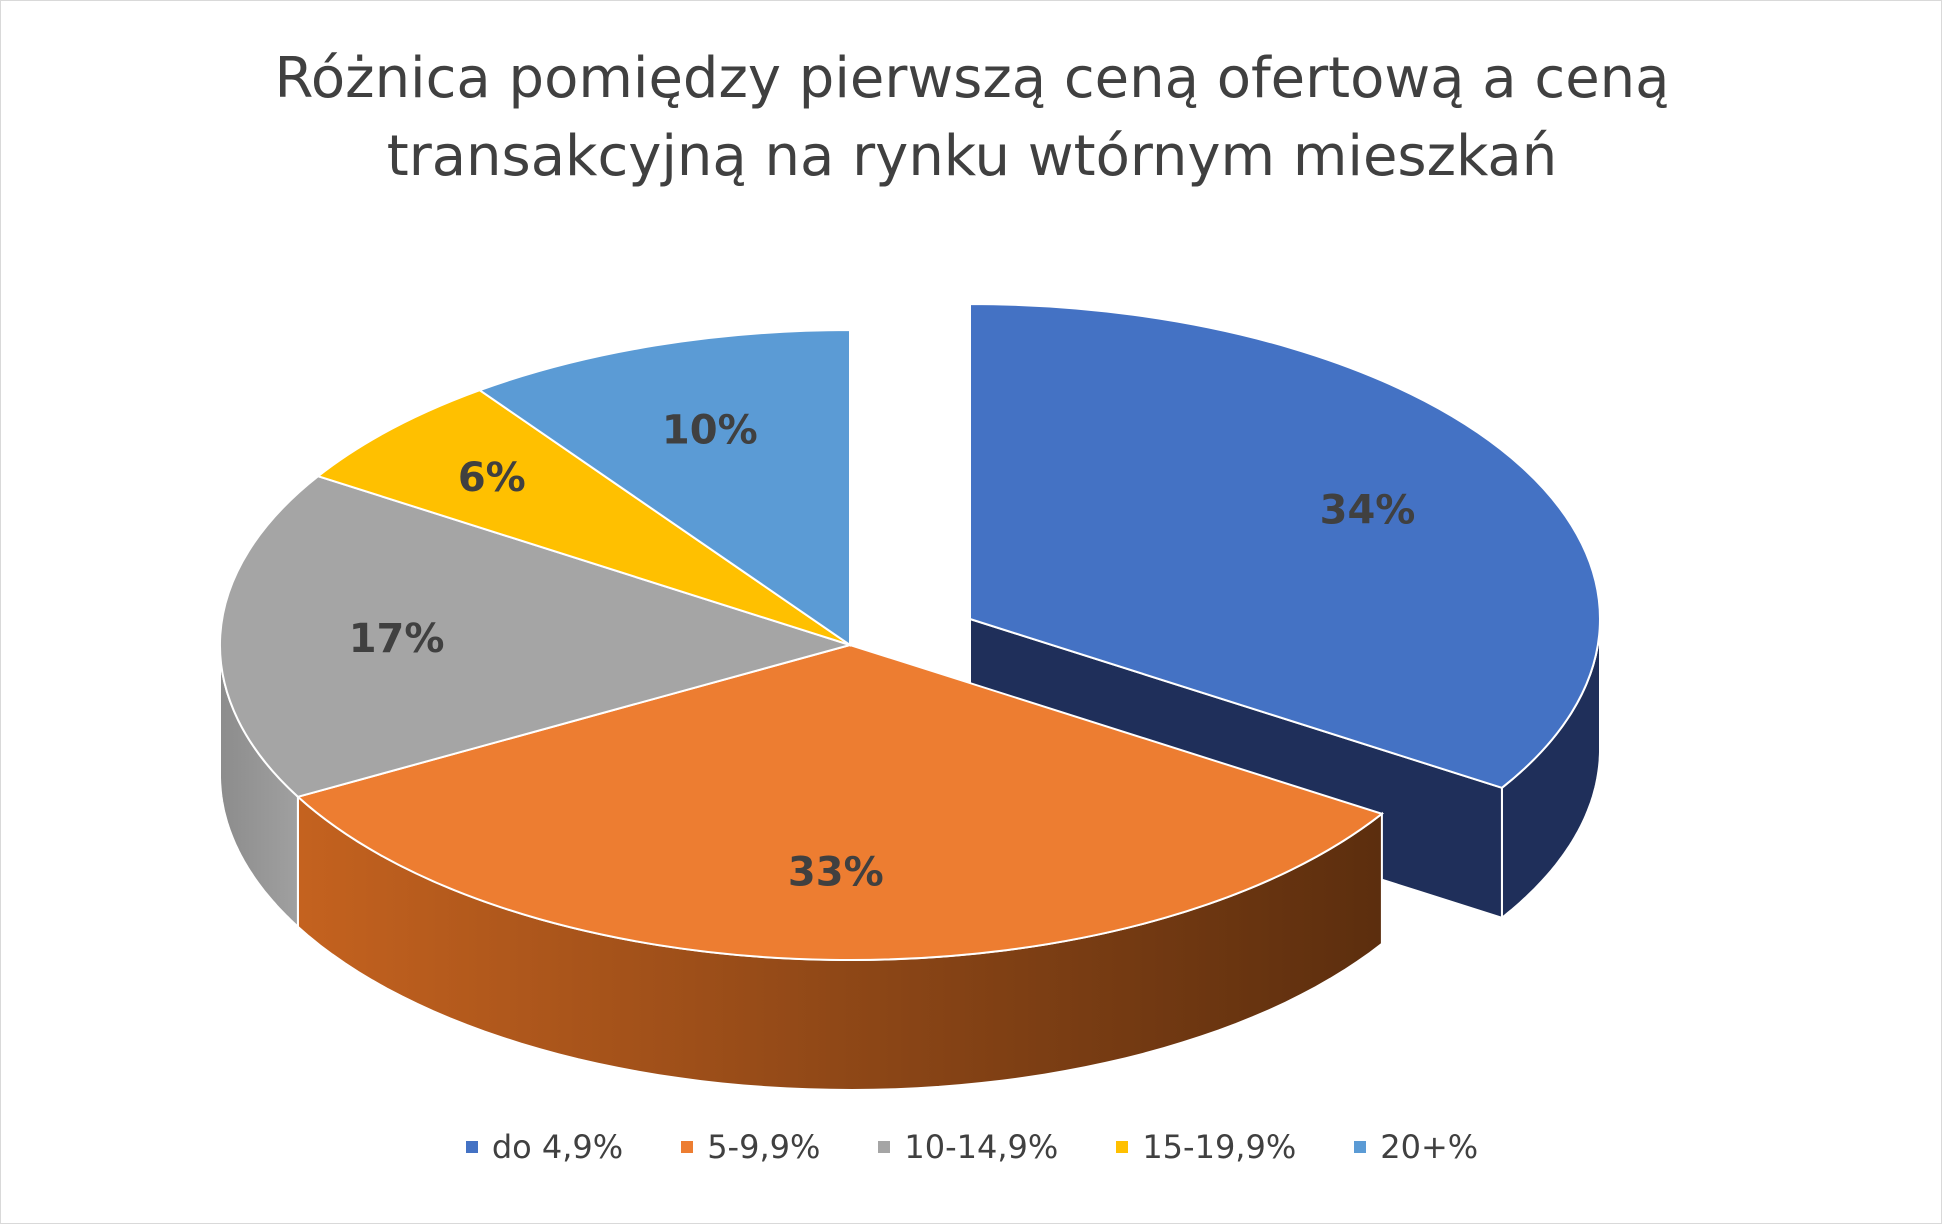 The image size is (1944, 1226). I want to click on legend-item-do-4-9: do 4,9%, so click(544, 1147).